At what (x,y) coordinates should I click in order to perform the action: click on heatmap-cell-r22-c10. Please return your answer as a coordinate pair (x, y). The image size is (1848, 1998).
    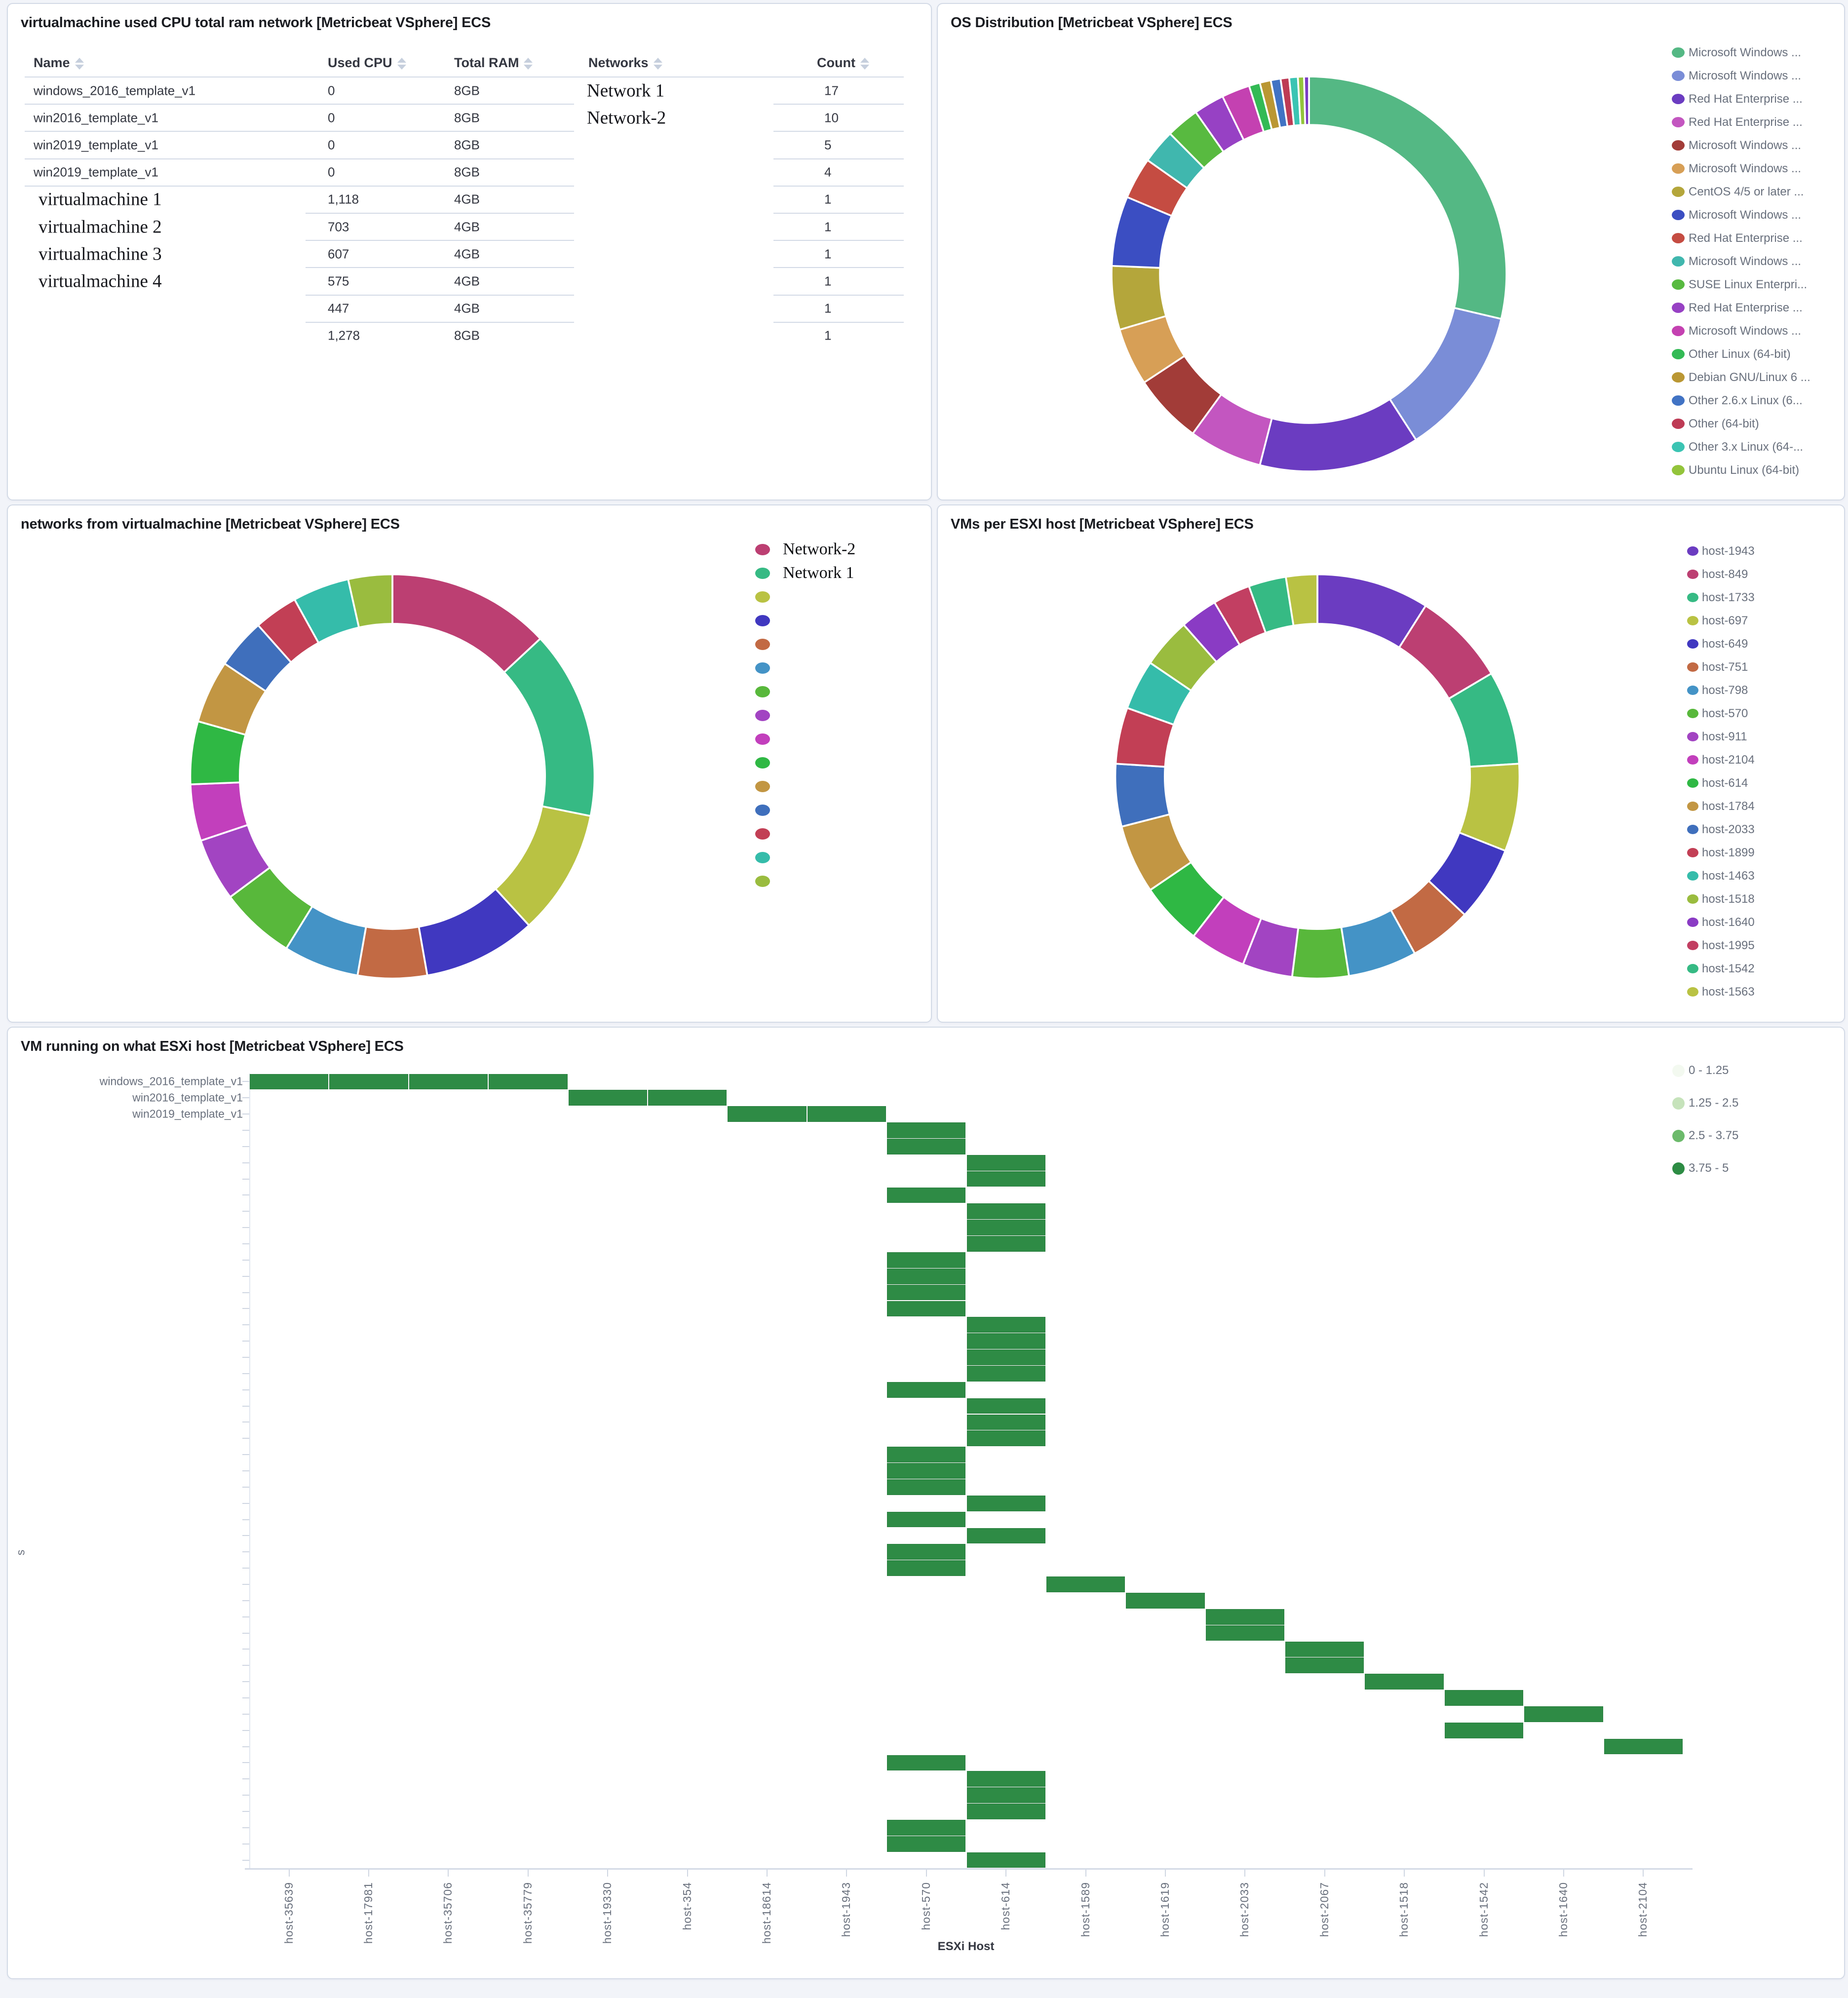
    Looking at the image, I should click on (1005, 1422).